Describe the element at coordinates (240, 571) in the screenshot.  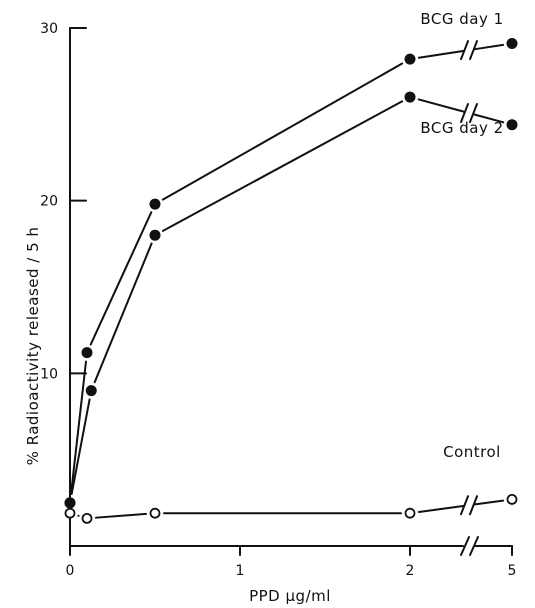
I see `x-tick-label: 1` at that location.